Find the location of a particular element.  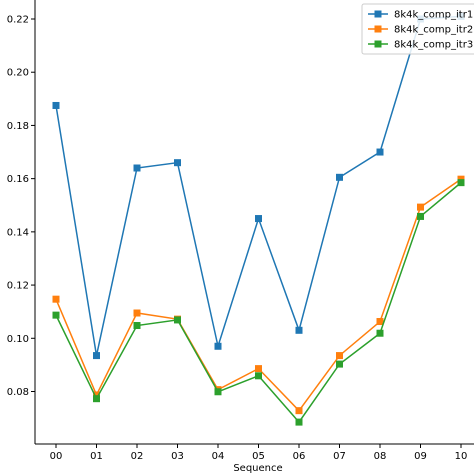

y-tick-label: 0.18 is located at coordinates (18, 126).